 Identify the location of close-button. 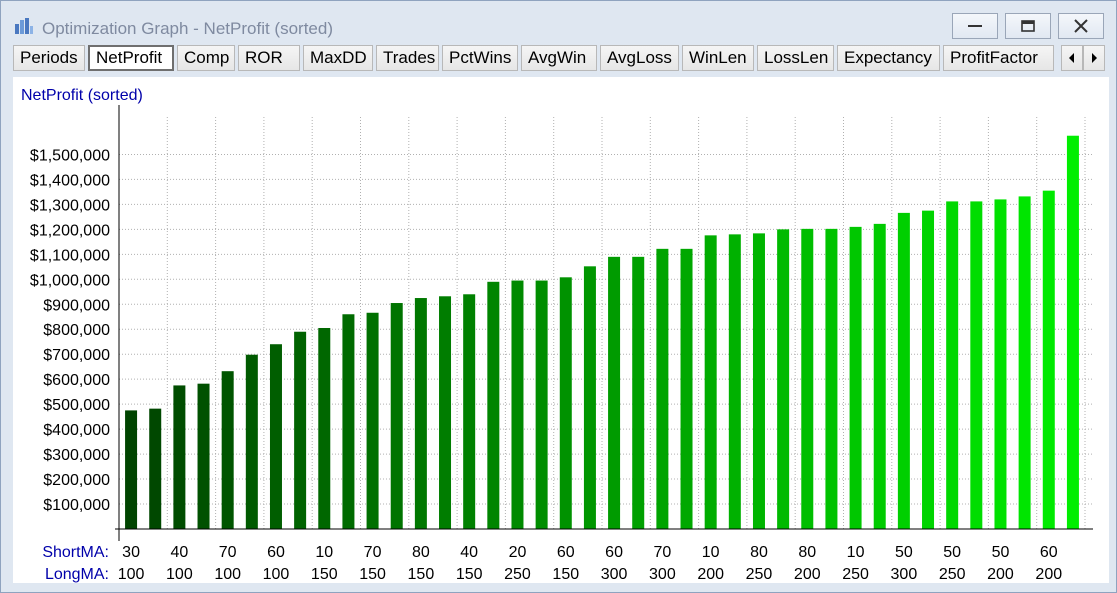
(1081, 26).